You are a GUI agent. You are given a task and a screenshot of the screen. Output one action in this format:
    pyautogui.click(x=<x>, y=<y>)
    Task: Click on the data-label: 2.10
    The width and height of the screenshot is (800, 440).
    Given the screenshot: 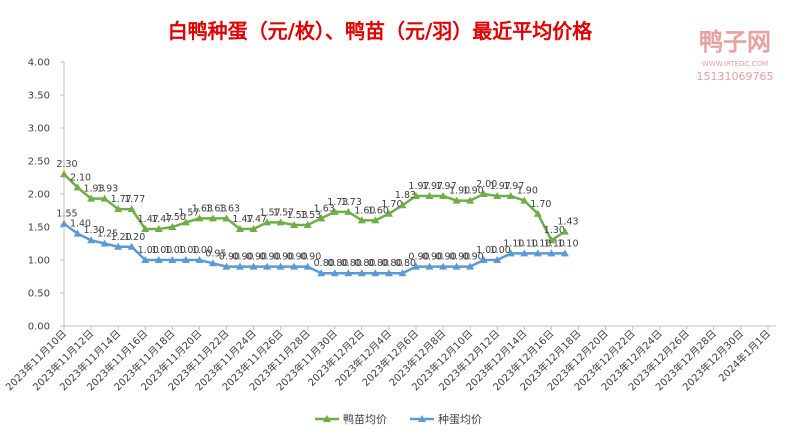 What is the action you would take?
    pyautogui.click(x=80, y=177)
    